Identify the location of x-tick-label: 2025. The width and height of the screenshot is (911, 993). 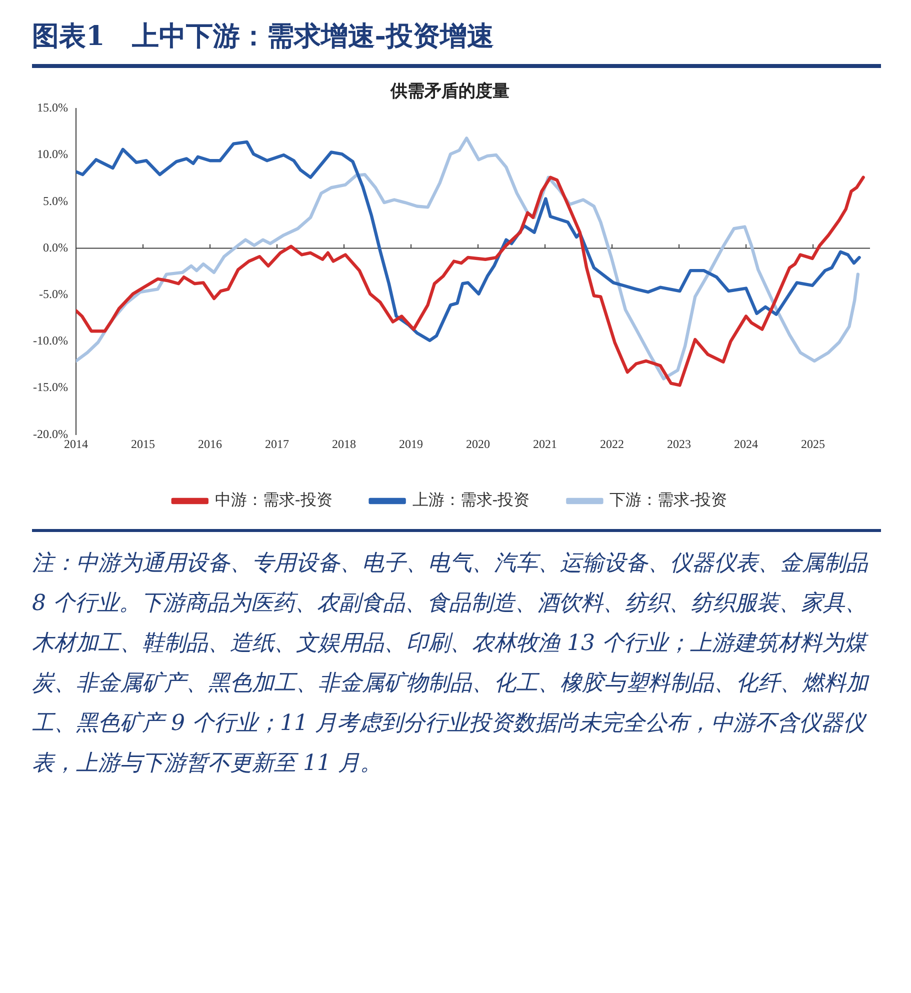
(813, 443).